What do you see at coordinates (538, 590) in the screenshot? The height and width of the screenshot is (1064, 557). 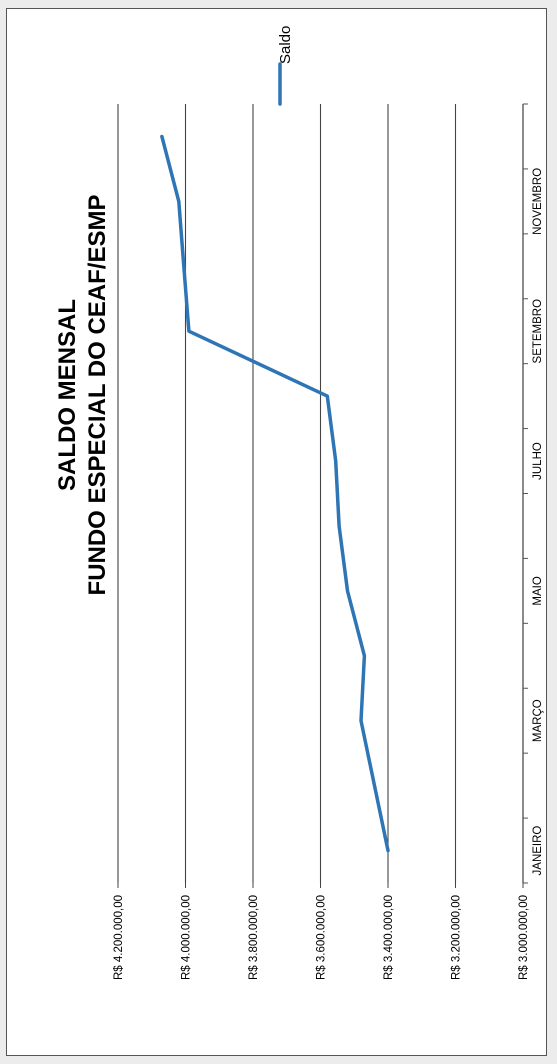 I see `category-tick-label: MAIO` at bounding box center [538, 590].